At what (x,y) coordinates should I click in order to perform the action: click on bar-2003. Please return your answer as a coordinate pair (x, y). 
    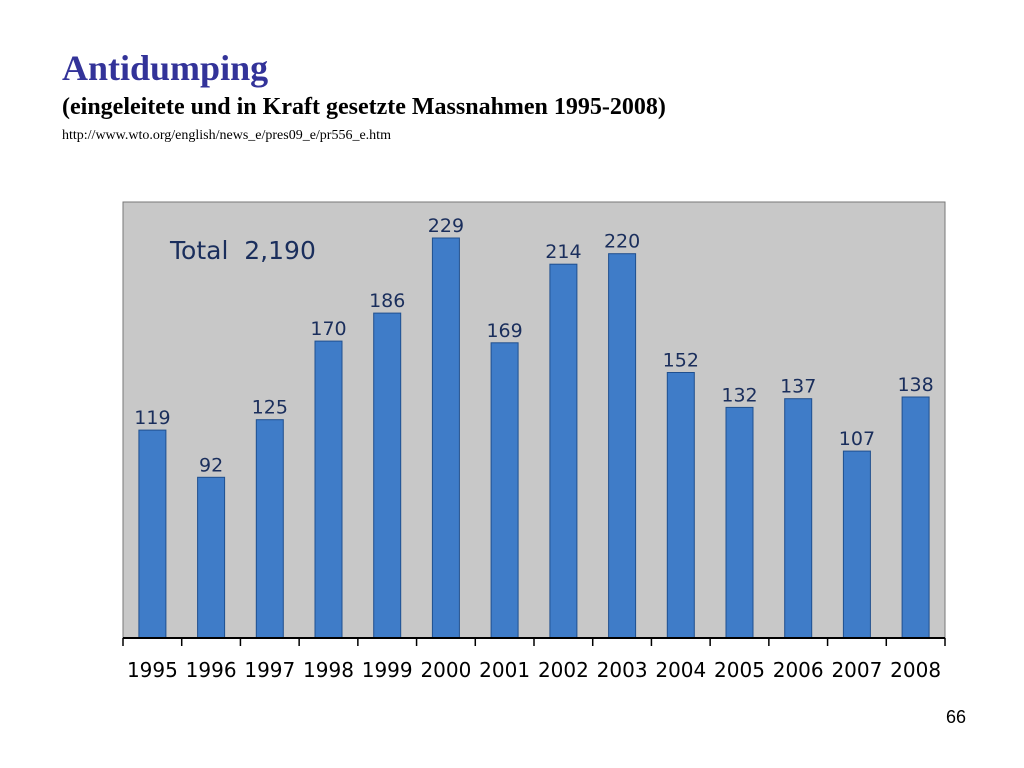
    Looking at the image, I should click on (622, 446).